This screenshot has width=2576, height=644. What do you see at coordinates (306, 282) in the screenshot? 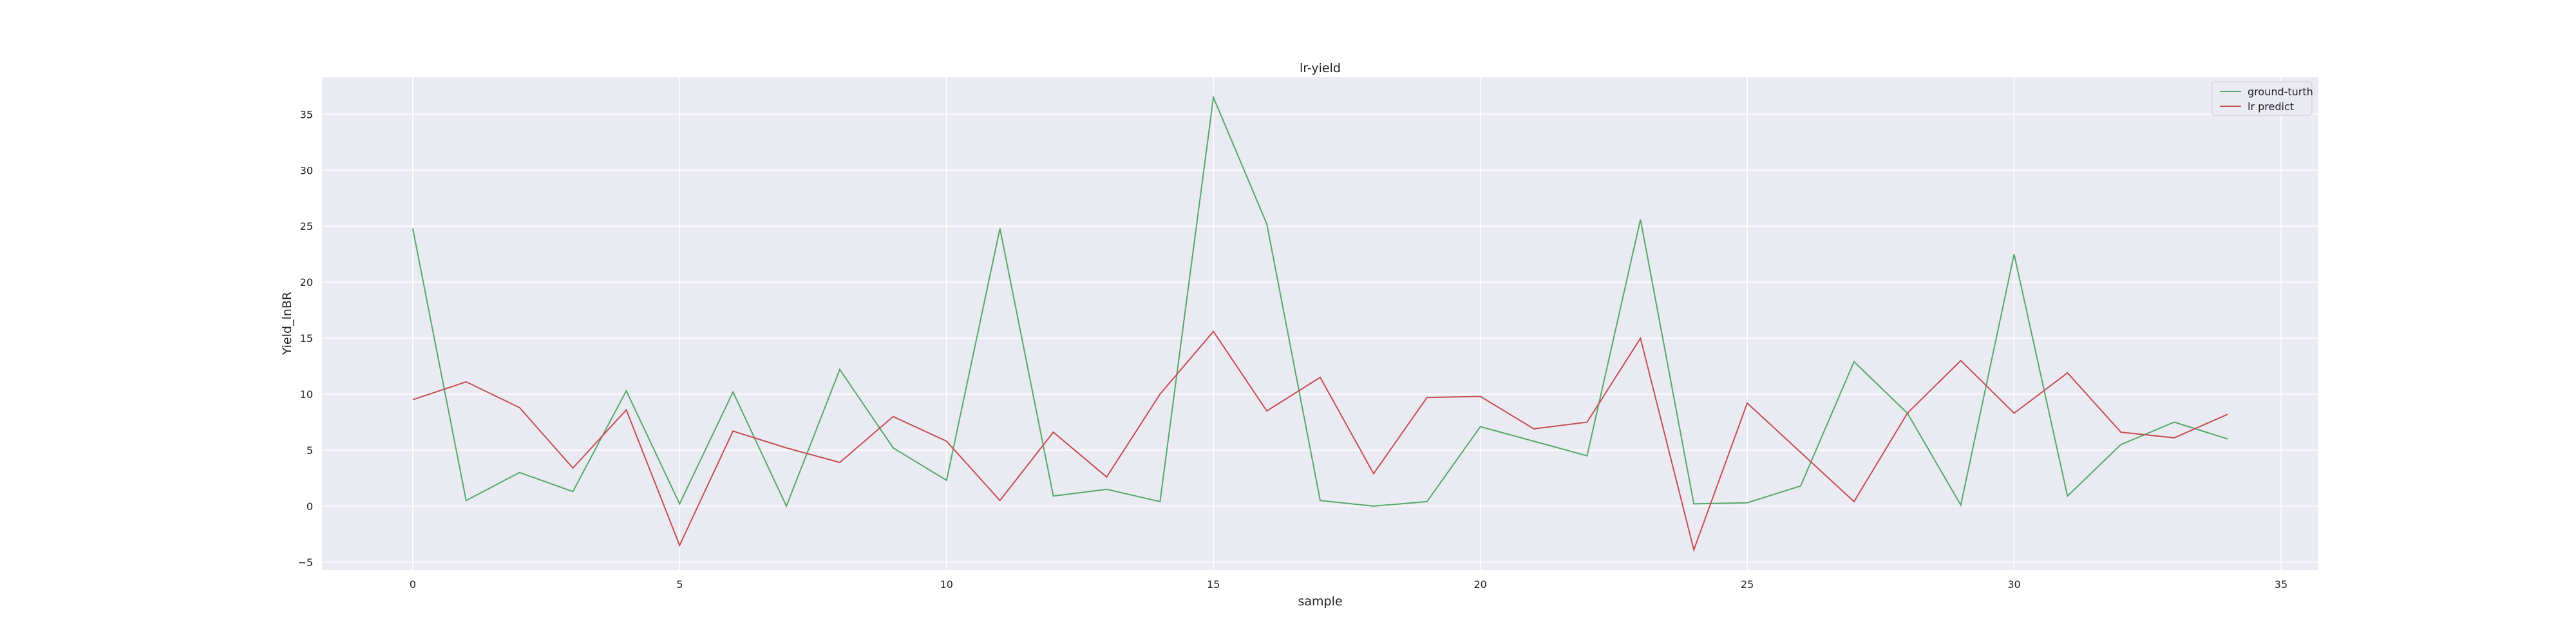
I see `y-tick-label: 20` at bounding box center [306, 282].